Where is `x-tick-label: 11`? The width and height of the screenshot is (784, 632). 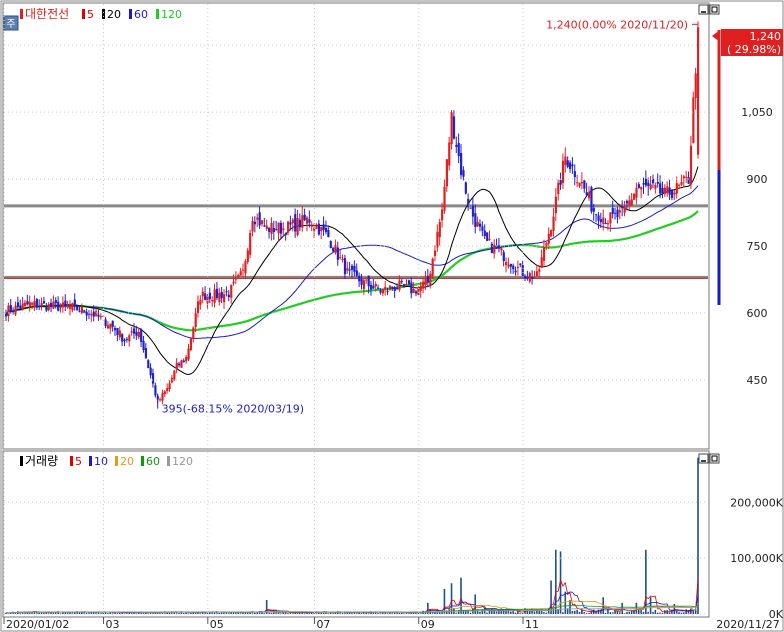 x-tick-label: 11 is located at coordinates (532, 624).